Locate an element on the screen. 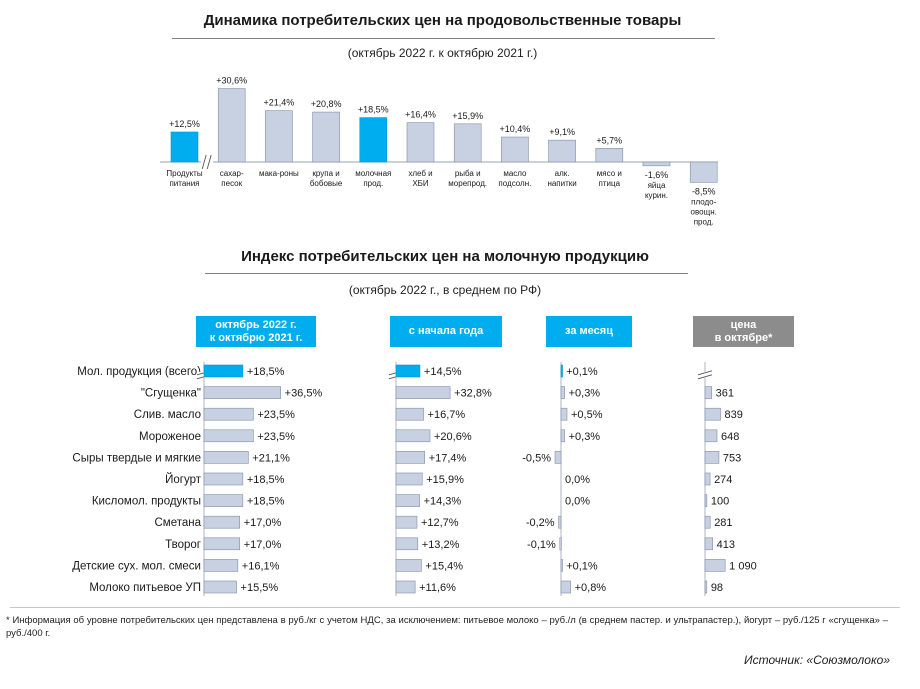 The height and width of the screenshot is (689, 920). value-label-s2-r10: +0,8% is located at coordinates (591, 588).